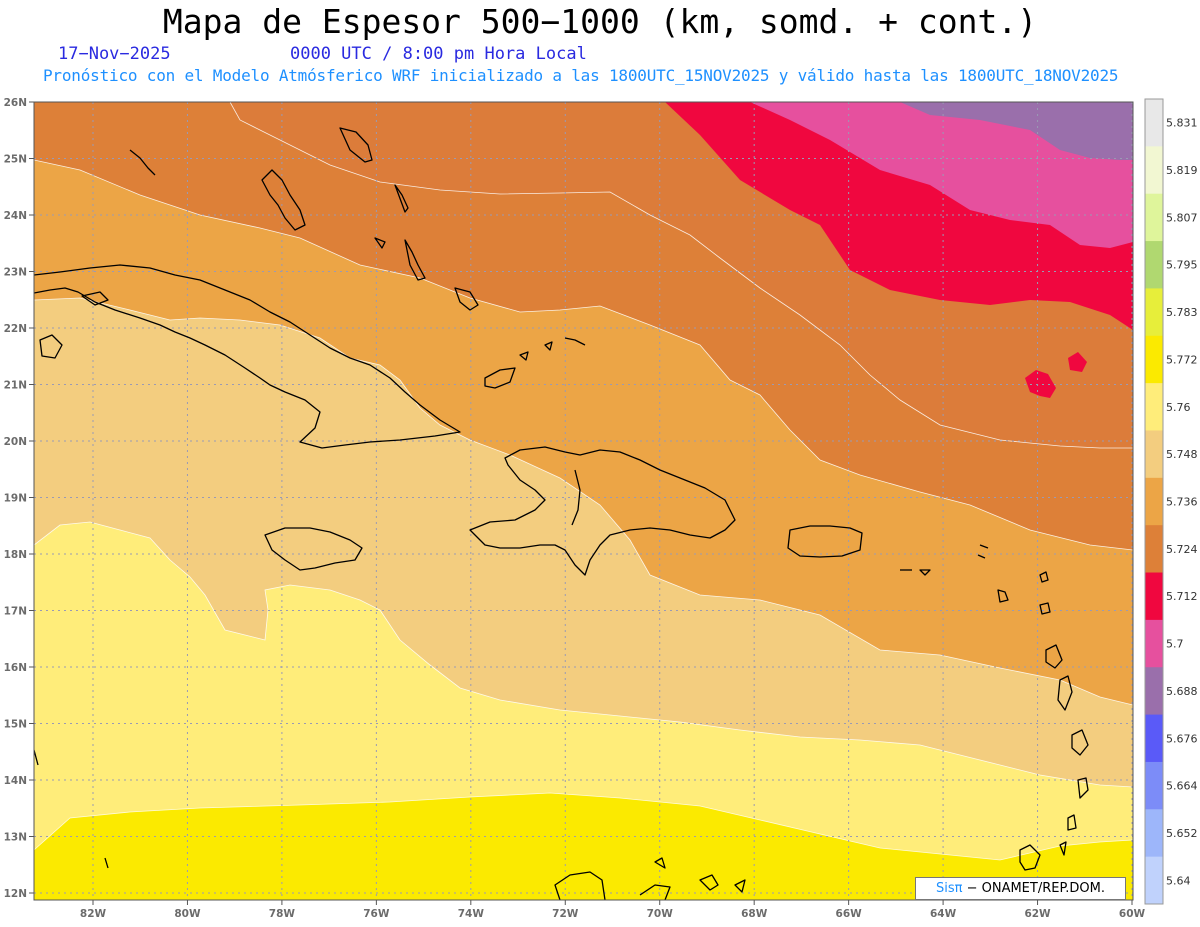  What do you see at coordinates (15, 838) in the screenshot?
I see `lat-tick-label: 13N` at bounding box center [15, 838].